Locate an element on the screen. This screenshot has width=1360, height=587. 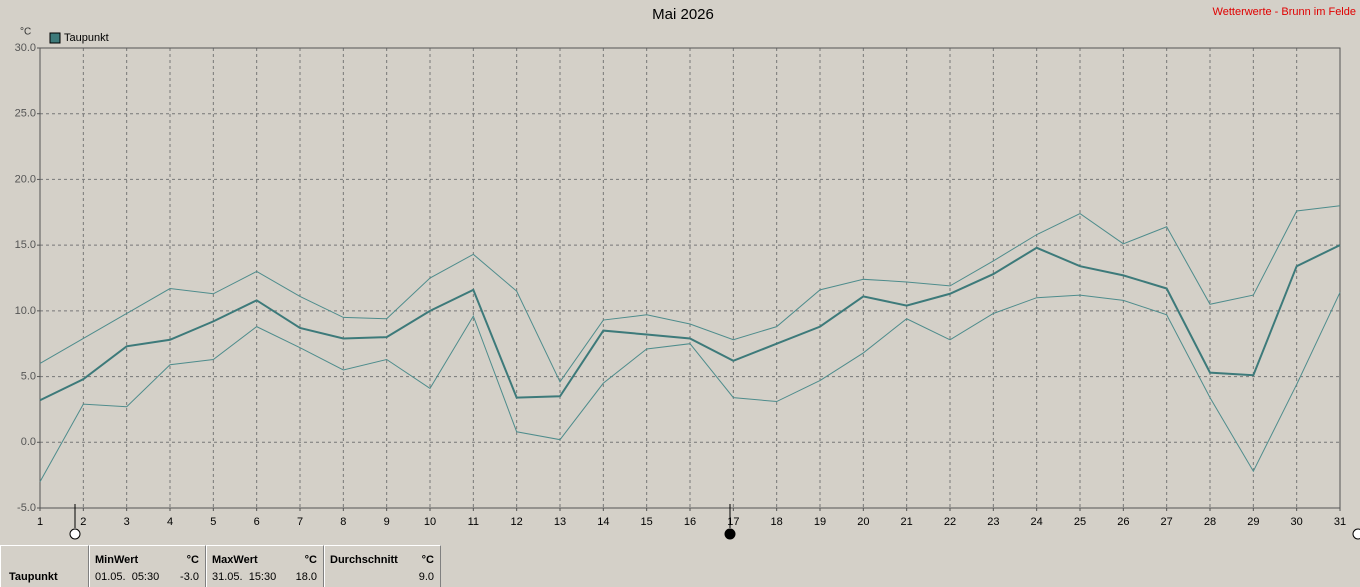
max-cell: MaxWert °C 31.05. 15:30 18.0 is located at coordinates (265, 566).